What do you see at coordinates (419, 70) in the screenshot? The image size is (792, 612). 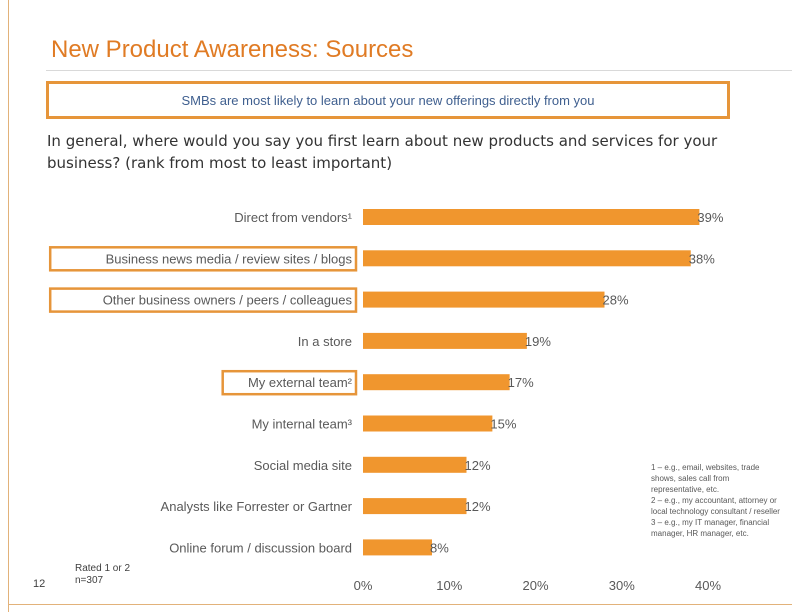 I see `title-divider` at bounding box center [419, 70].